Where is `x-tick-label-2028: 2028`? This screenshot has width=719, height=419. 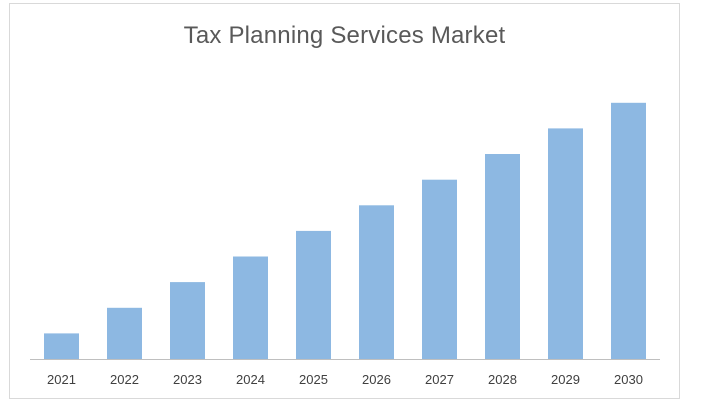
x-tick-label-2028: 2028 is located at coordinates (502, 379).